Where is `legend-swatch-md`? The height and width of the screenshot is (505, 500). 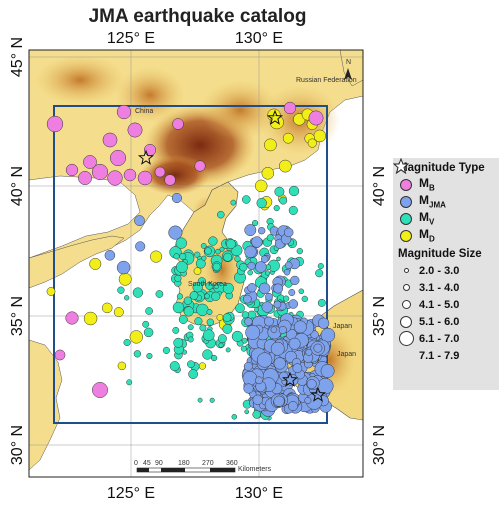 legend-swatch-md is located at coordinates (406, 235).